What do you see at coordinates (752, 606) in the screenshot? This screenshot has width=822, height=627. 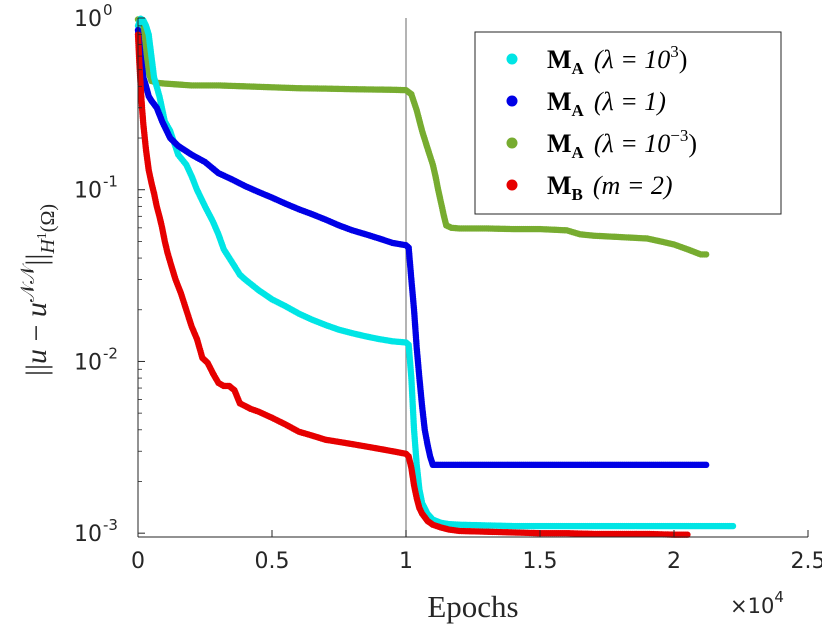 I see `x-multiplier-base: ×10` at bounding box center [752, 606].